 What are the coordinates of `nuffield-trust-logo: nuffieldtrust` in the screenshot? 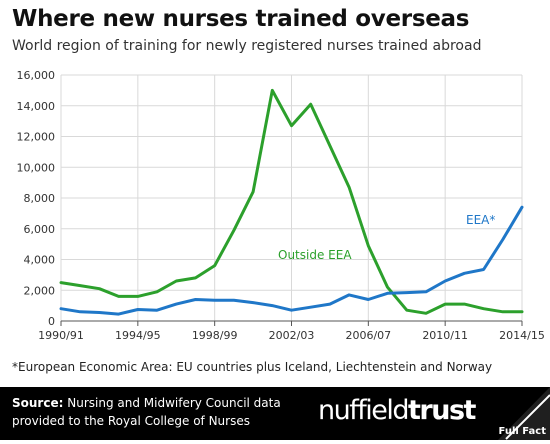 It's located at (397, 410).